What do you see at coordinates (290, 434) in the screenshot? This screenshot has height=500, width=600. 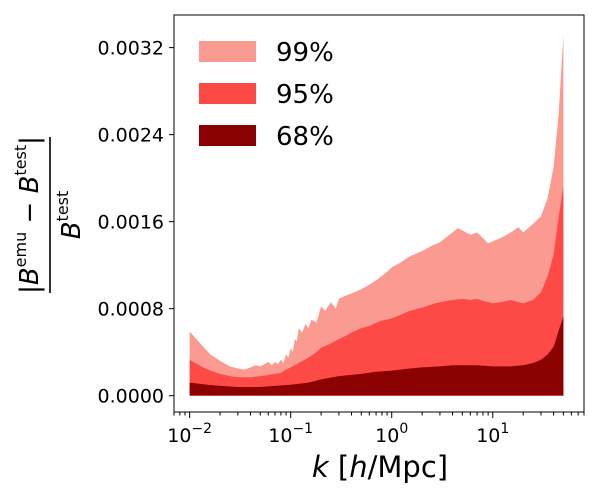 I see `x-tick-label: 10⁻¹` at bounding box center [290, 434].